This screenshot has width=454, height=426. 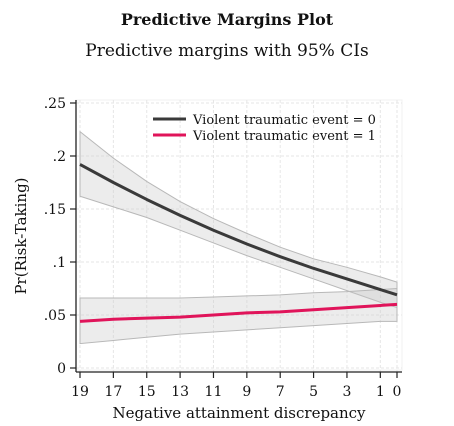 What do you see at coordinates (313, 392) in the screenshot?
I see `x-tick-label: 5` at bounding box center [313, 392].